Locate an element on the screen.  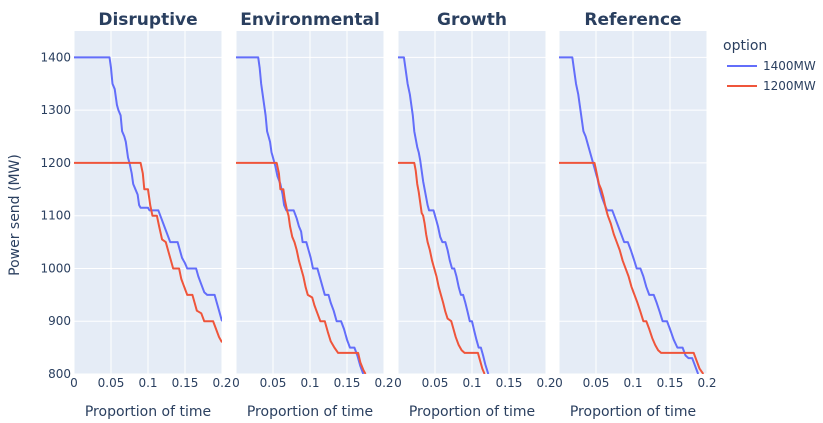
legend-label-1400mw: 1400MW is located at coordinates (789, 66).